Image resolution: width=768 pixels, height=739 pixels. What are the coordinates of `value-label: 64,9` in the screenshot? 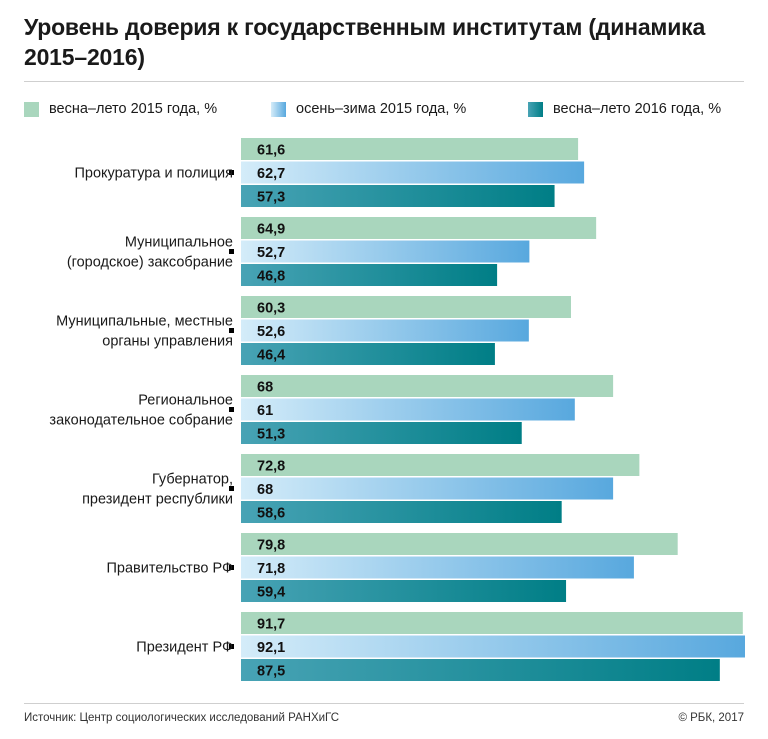 It's located at (271, 230).